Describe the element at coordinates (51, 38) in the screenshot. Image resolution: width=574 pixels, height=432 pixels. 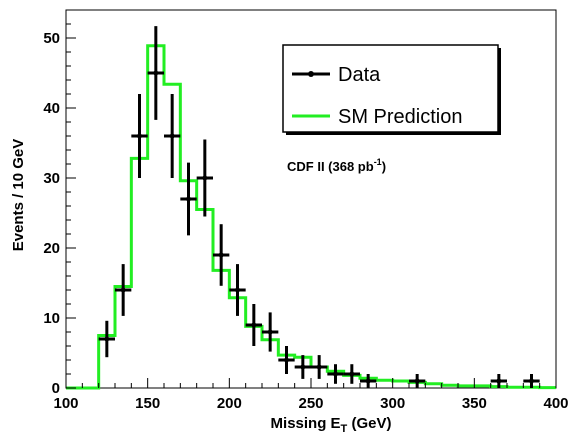
I see `y-tick-label: 50` at that location.